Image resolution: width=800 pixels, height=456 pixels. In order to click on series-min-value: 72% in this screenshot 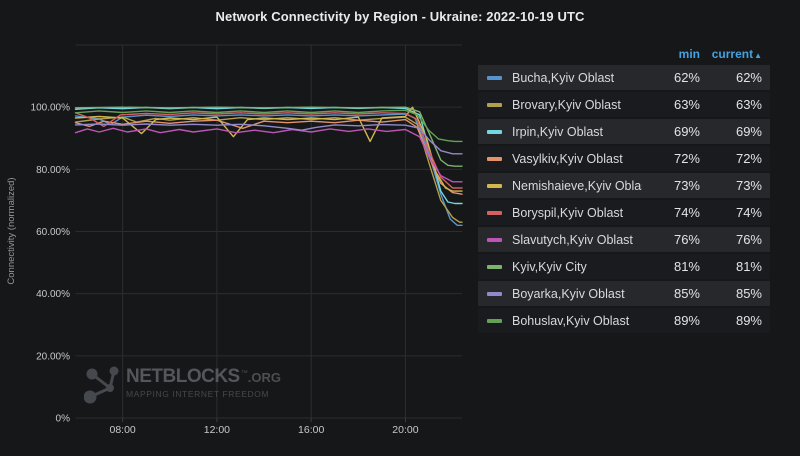, I will do `click(686, 158)`.